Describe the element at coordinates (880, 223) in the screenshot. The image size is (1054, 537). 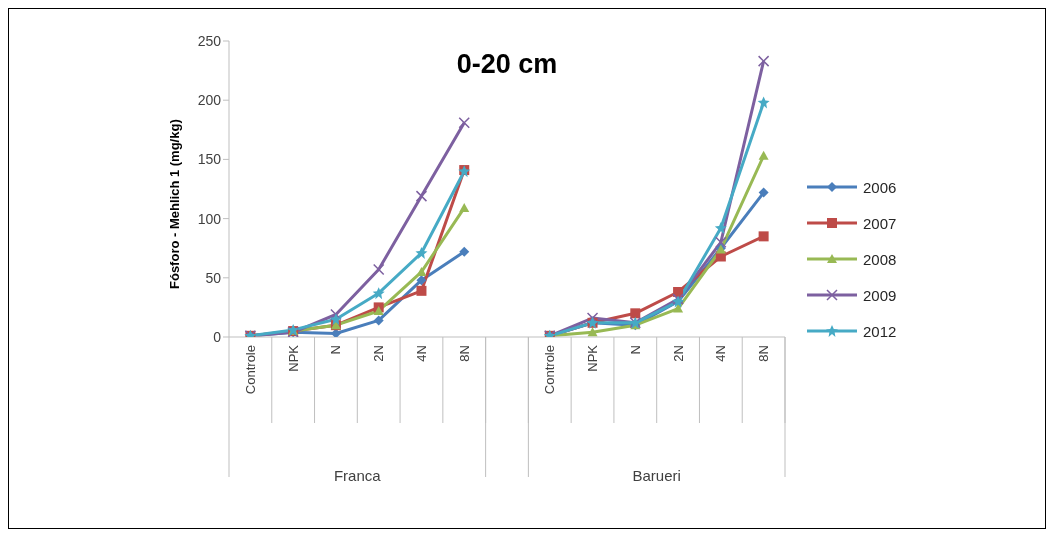
I see `legend-label: 2007` at that location.